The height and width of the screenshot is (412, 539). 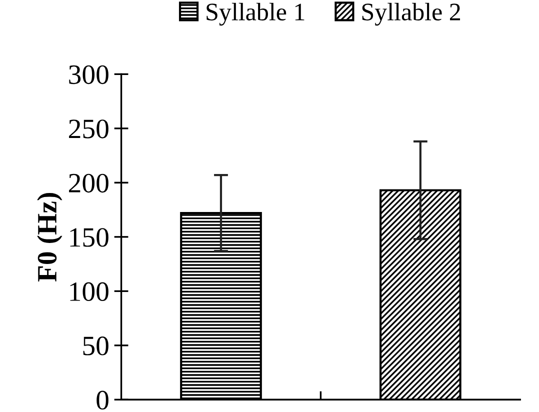 What do you see at coordinates (95, 346) in the screenshot?
I see `y-tick-label: 50` at bounding box center [95, 346].